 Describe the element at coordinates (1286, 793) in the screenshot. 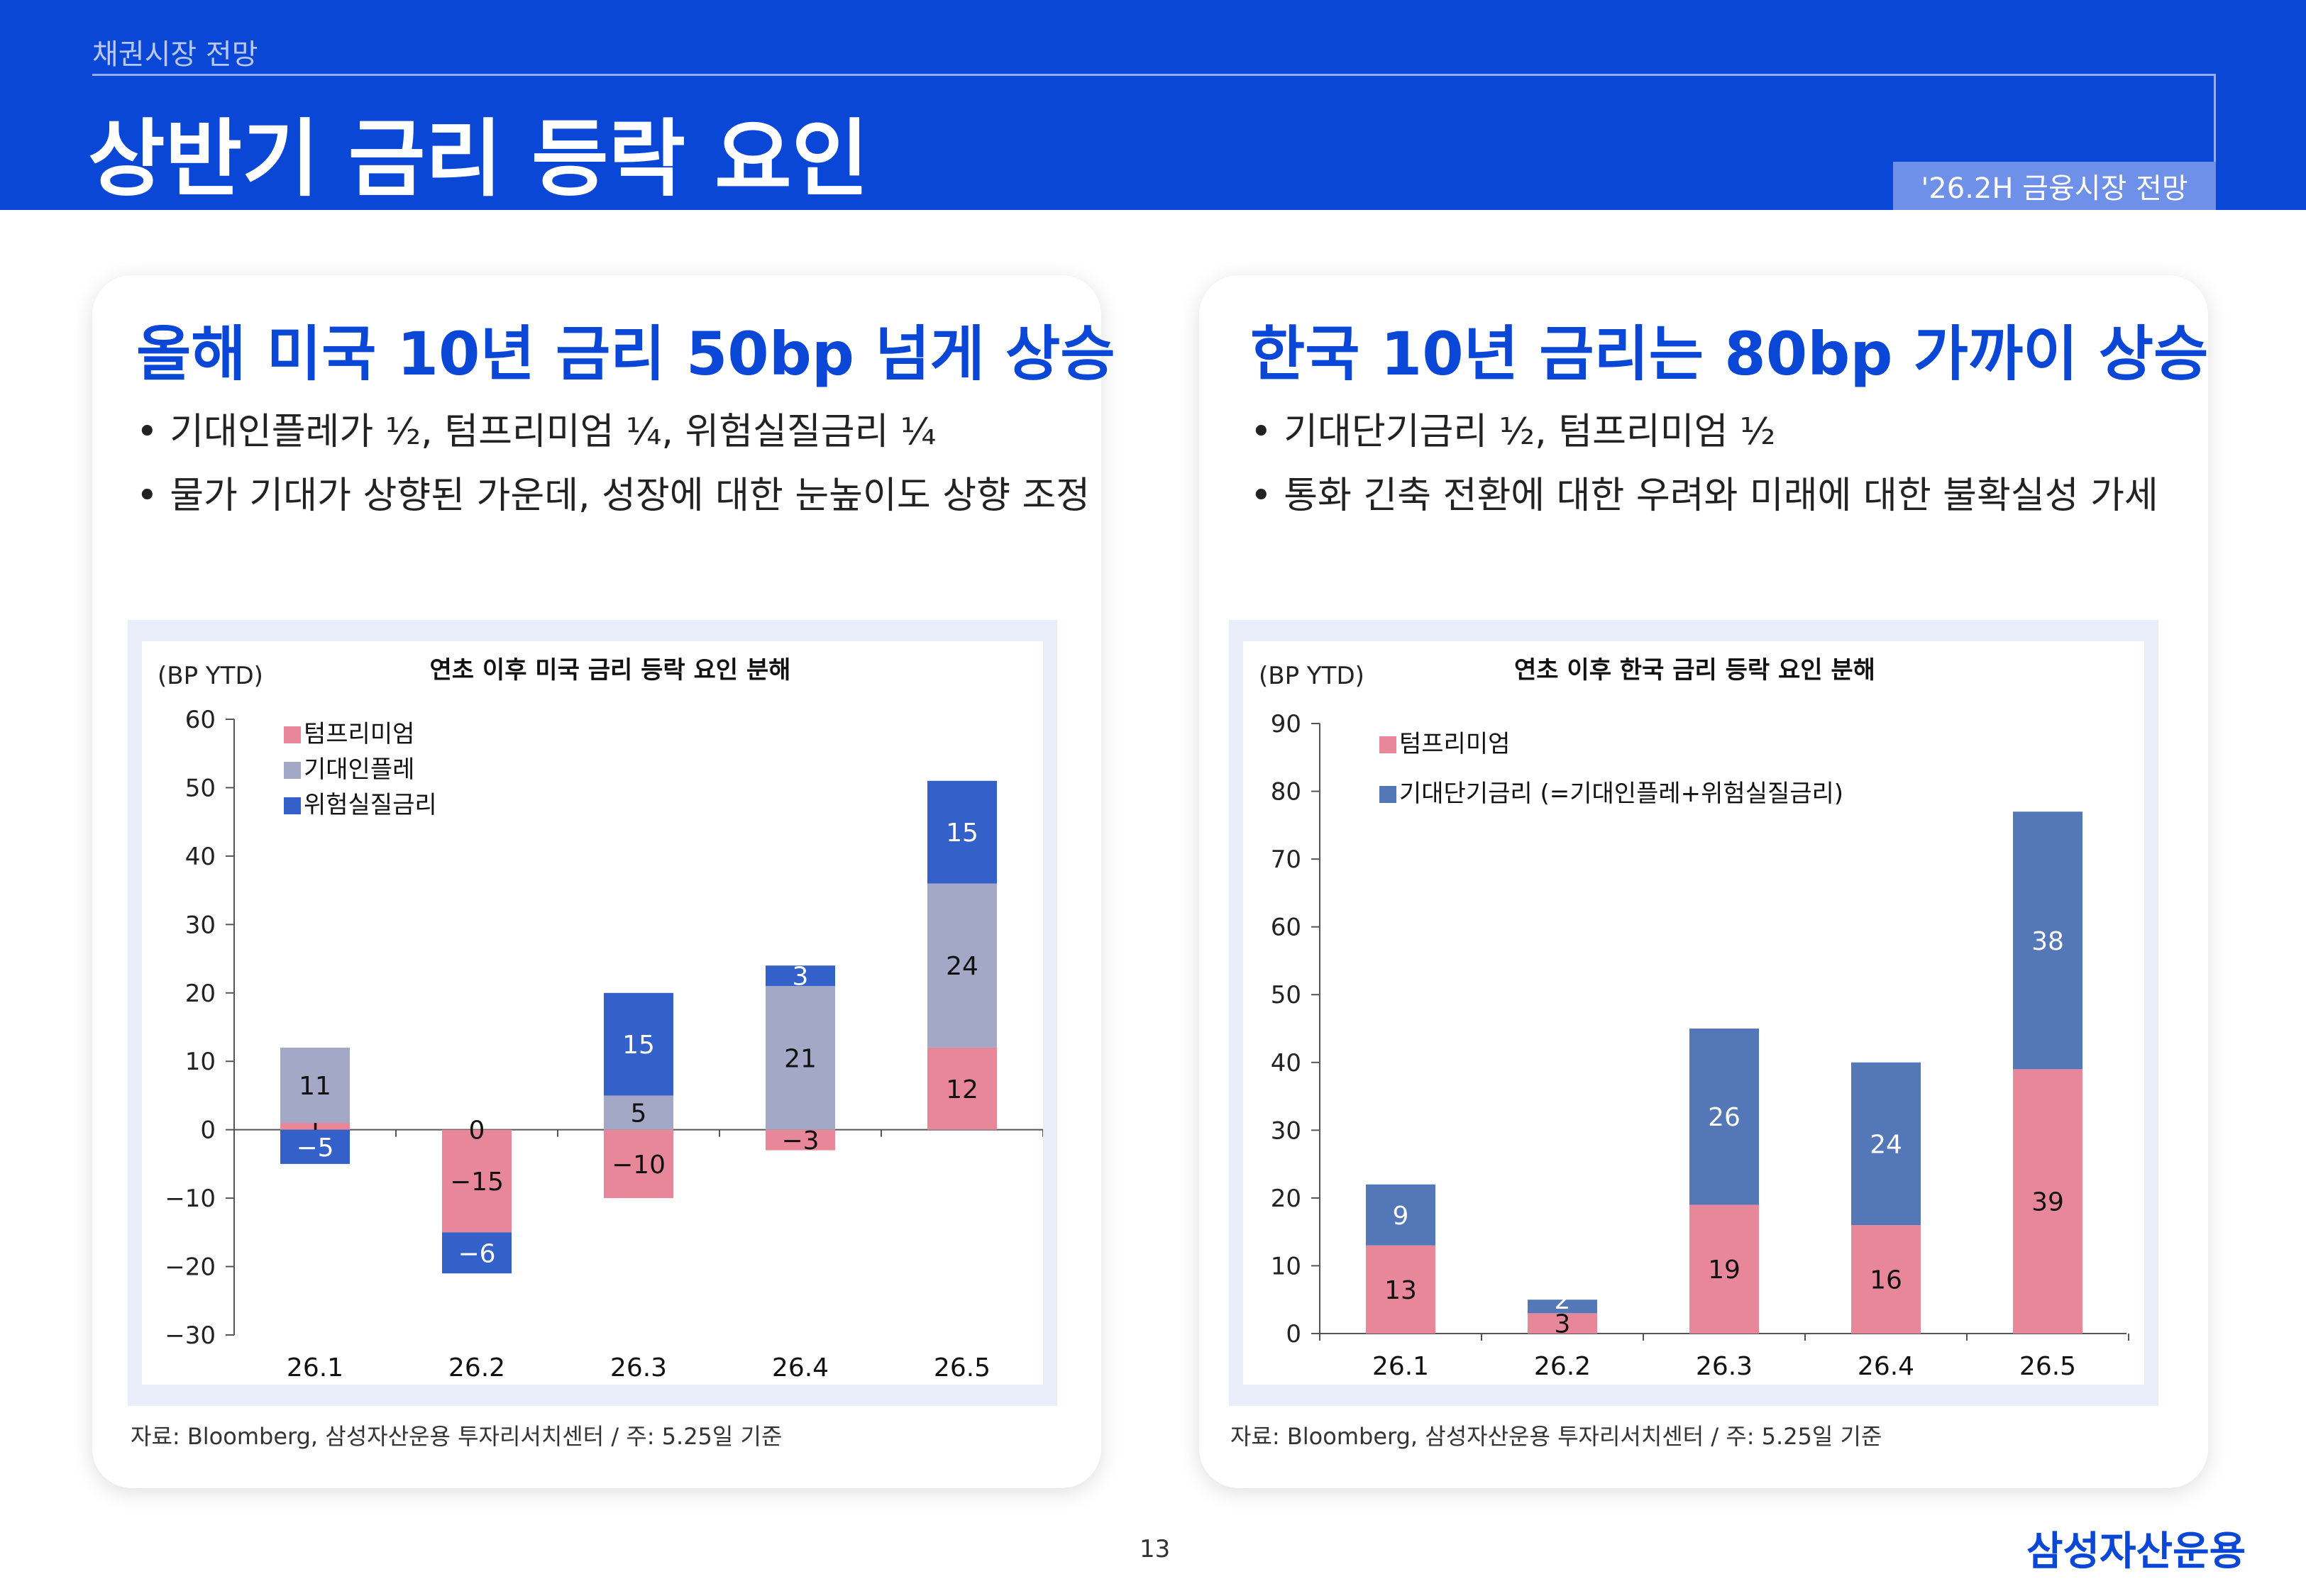

I see `kr-y-tick-label: 80` at that location.